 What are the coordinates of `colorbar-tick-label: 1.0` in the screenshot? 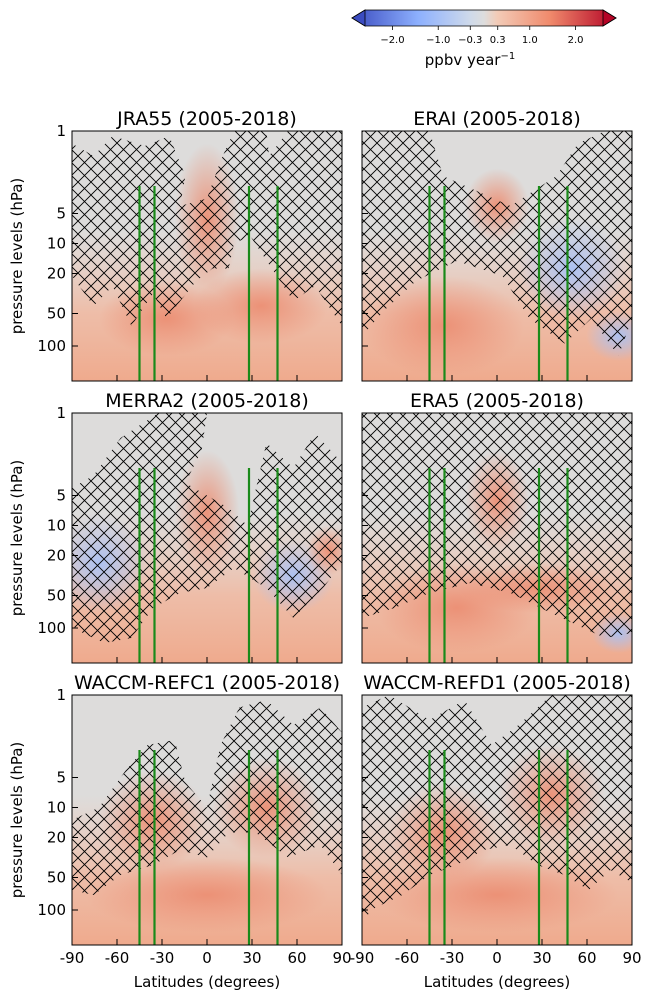 It's located at (530, 40).